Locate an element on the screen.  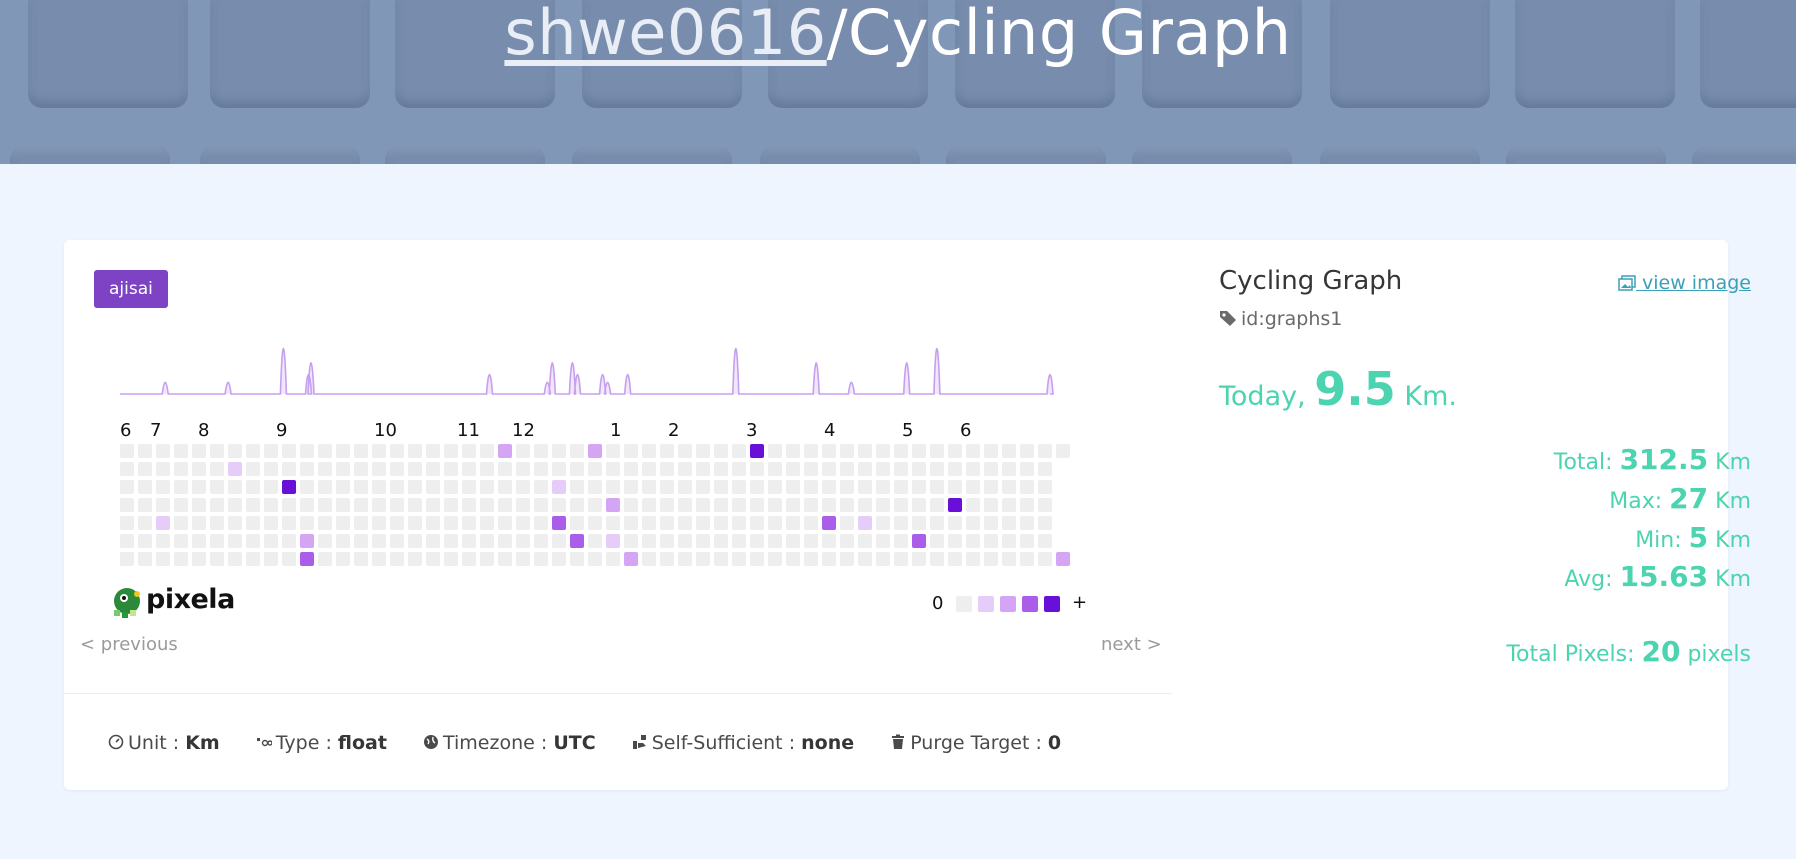
view-image-link: view image is located at coordinates (1684, 283).